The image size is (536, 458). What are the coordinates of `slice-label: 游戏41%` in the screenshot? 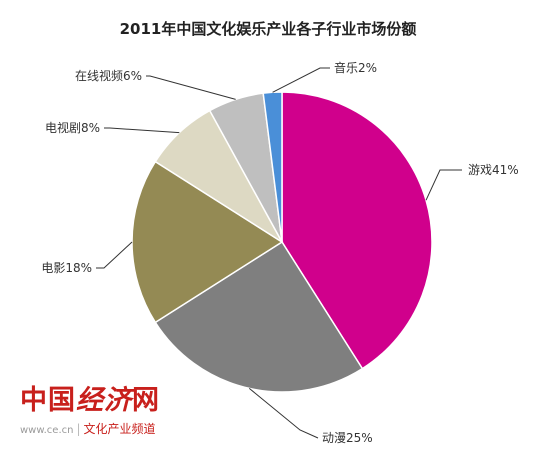 It's located at (493, 170).